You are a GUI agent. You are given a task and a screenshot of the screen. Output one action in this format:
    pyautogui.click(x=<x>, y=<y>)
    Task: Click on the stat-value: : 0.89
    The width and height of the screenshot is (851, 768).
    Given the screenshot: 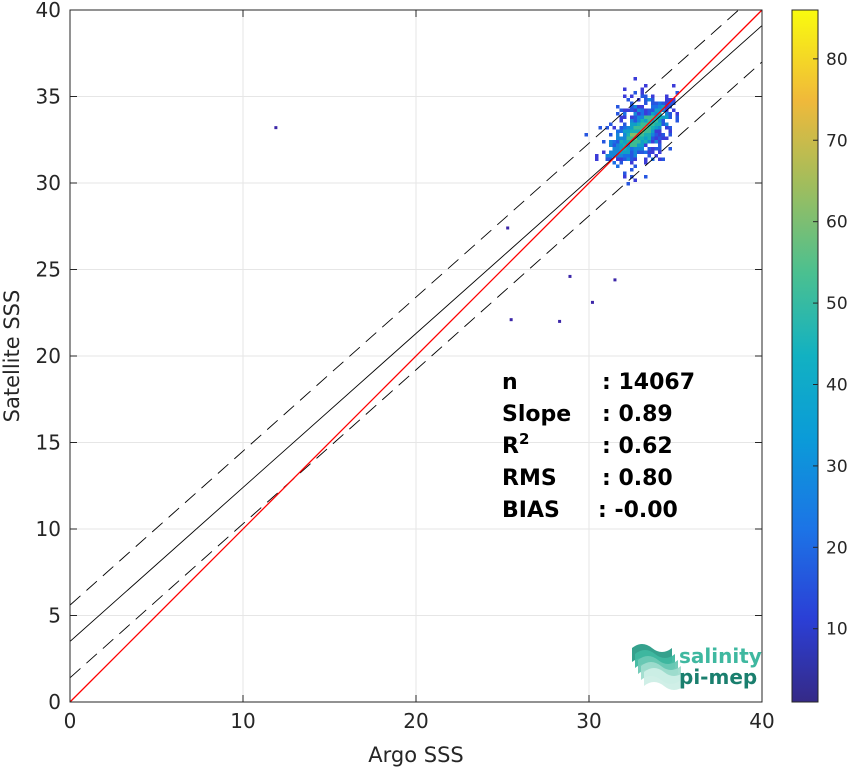 What is the action you would take?
    pyautogui.click(x=637, y=414)
    